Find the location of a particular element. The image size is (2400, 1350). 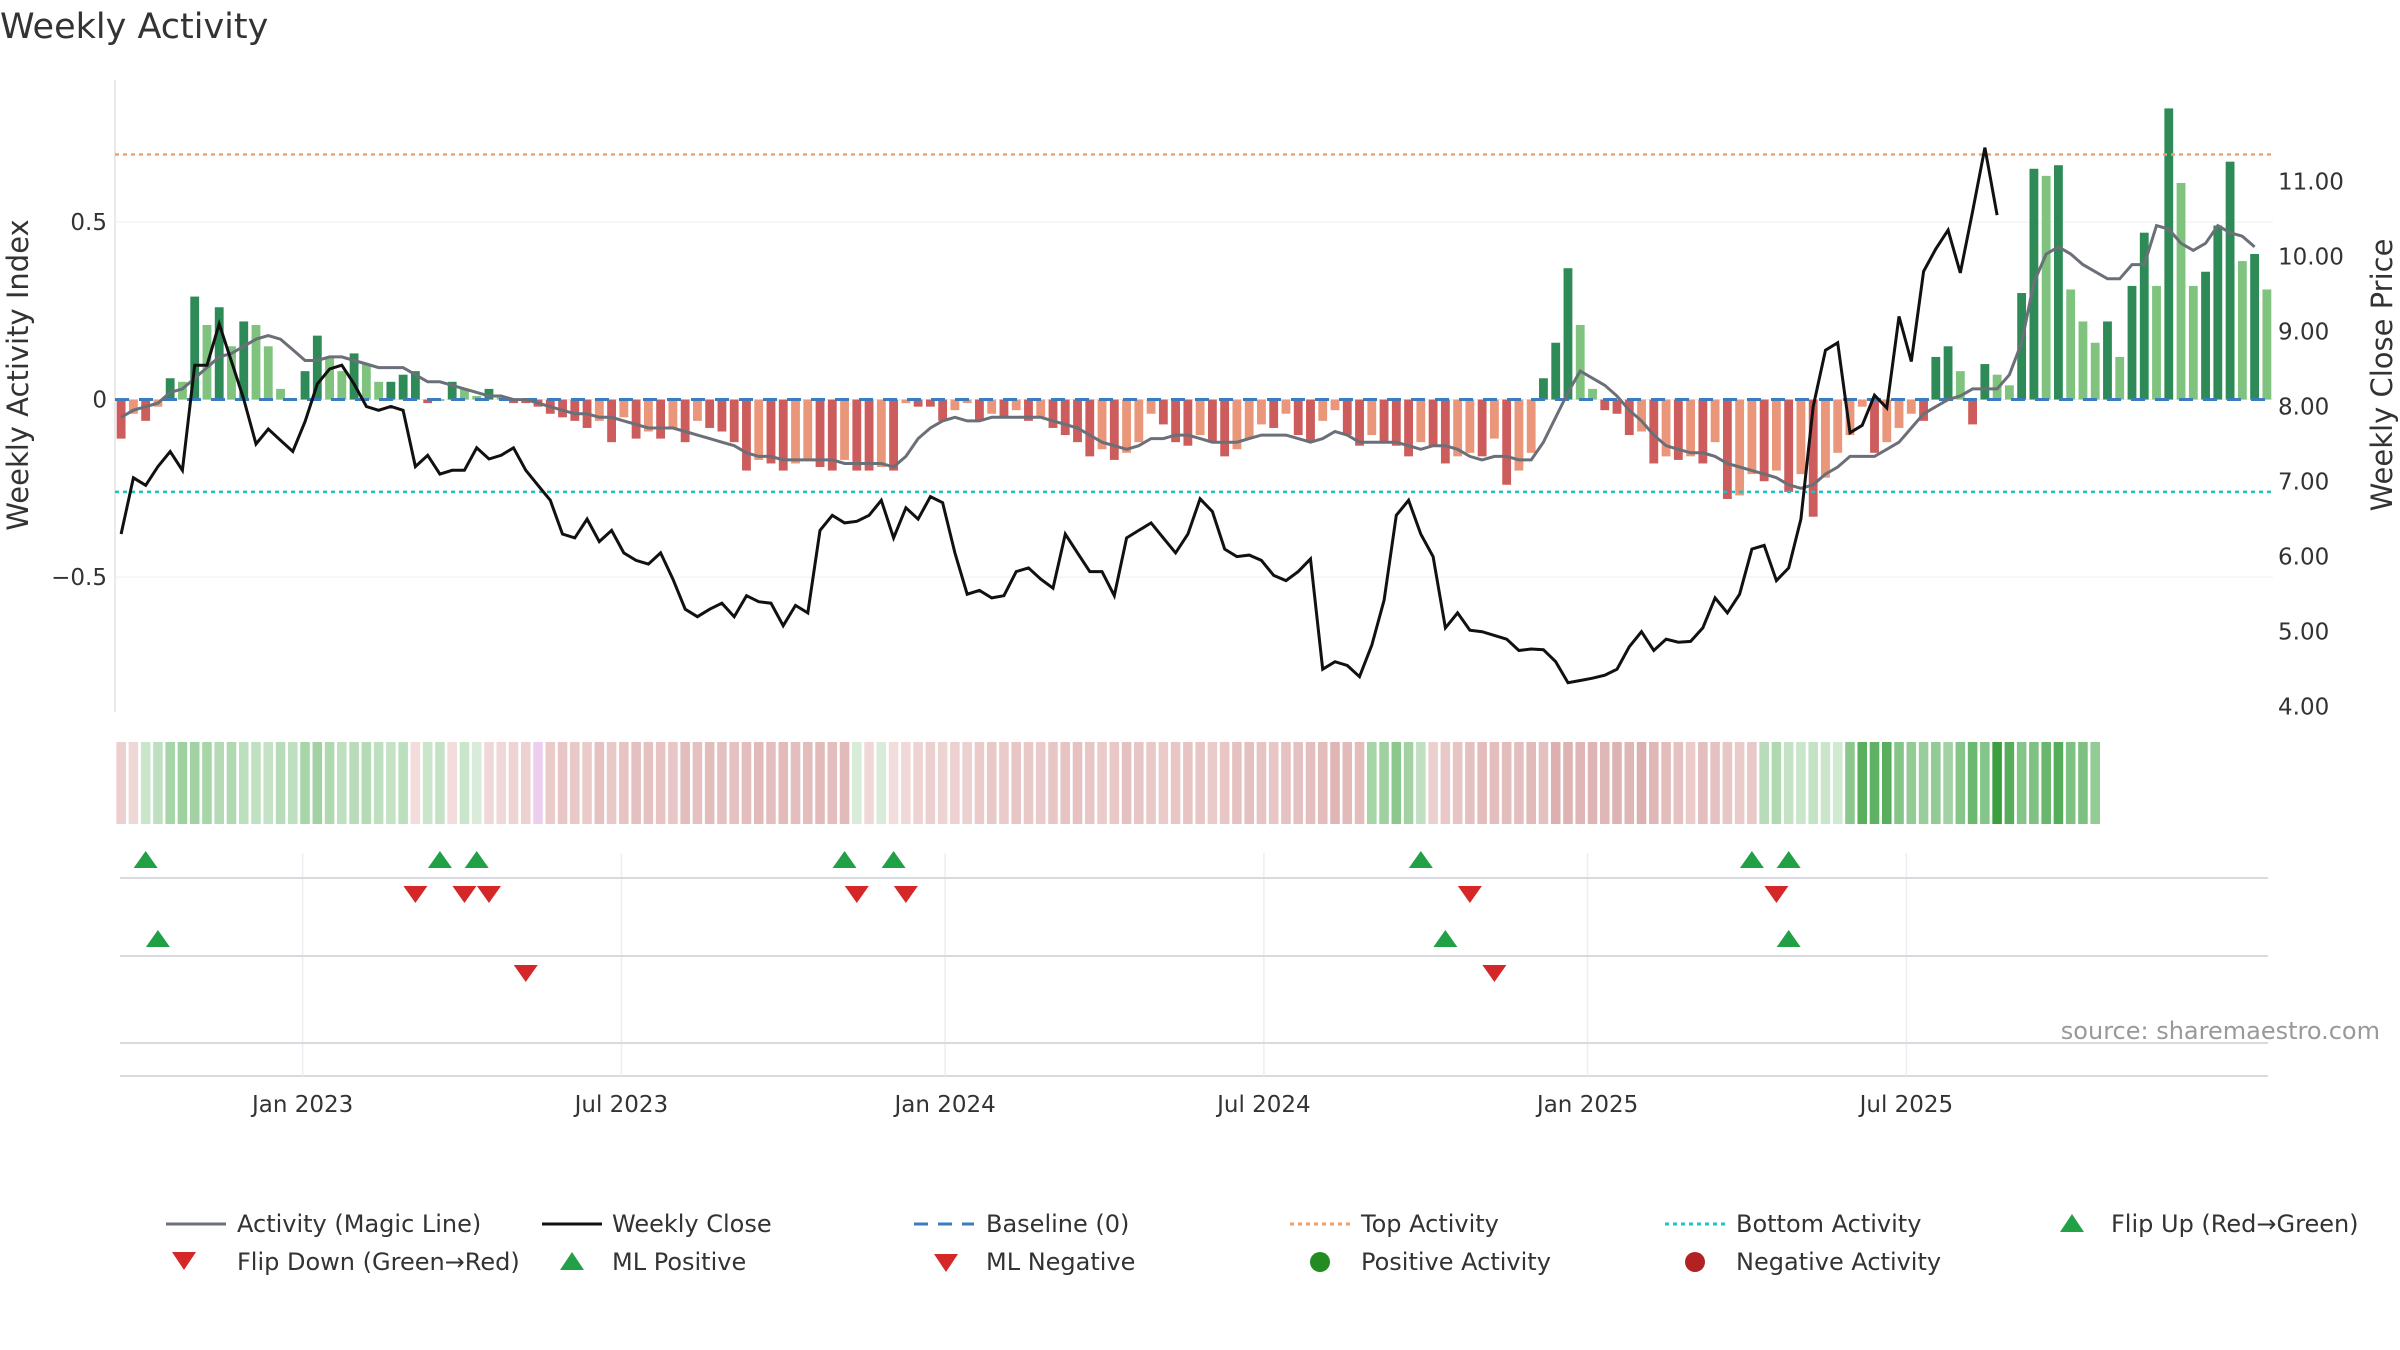

legend-item-top-activity: Top Activity is located at coordinates (1394, 1224).